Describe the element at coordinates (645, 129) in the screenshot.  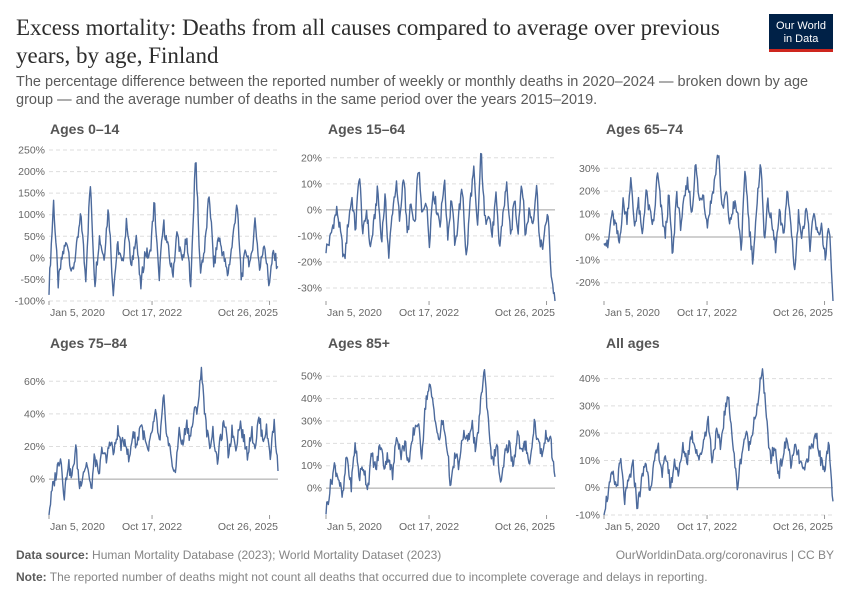
I see `panel-title: Ages 65–74` at that location.